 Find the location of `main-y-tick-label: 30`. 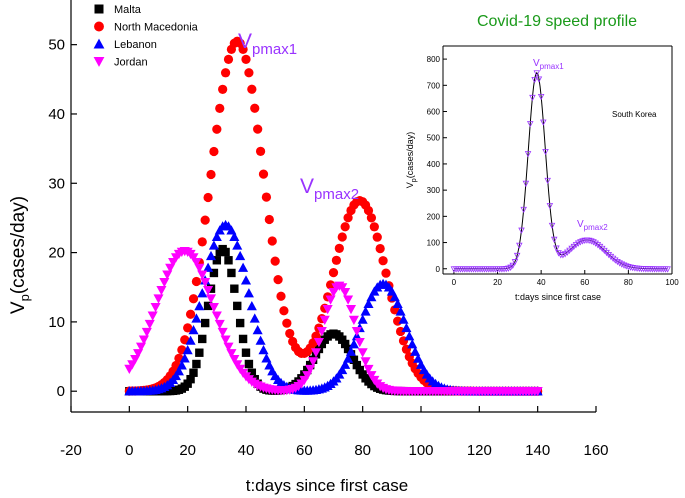

main-y-tick-label: 30 is located at coordinates (56, 183).